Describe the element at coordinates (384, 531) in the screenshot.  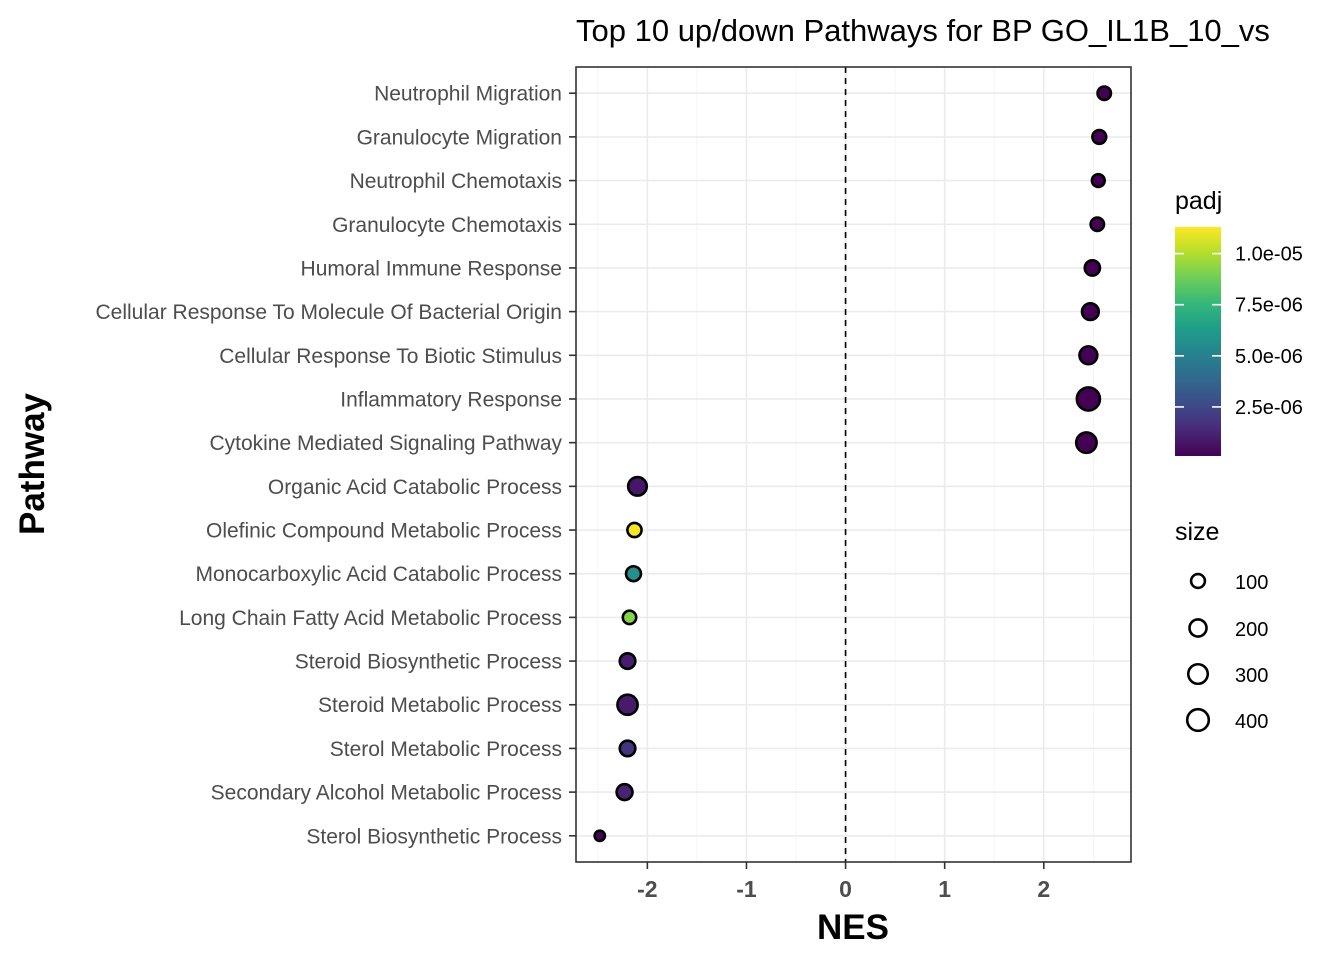
I see `y-tick-label: Olefinic Compound Metabolic Process` at that location.